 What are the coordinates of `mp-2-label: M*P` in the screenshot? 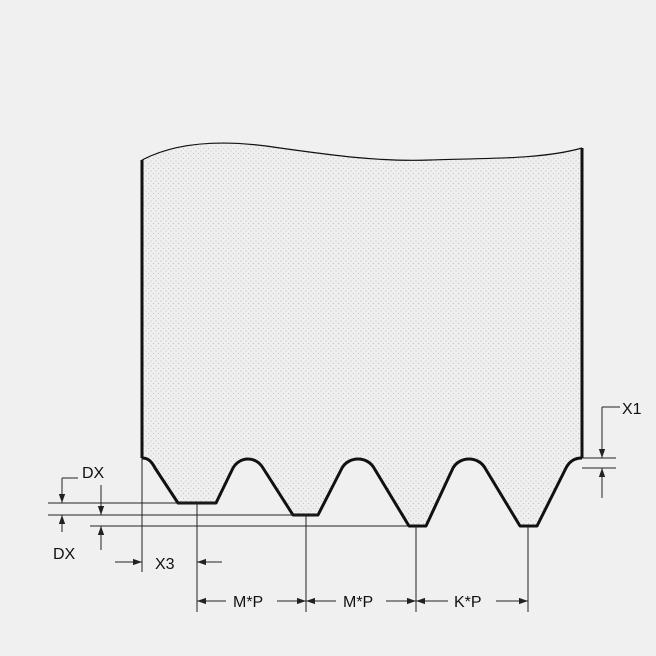 It's located at (358, 602).